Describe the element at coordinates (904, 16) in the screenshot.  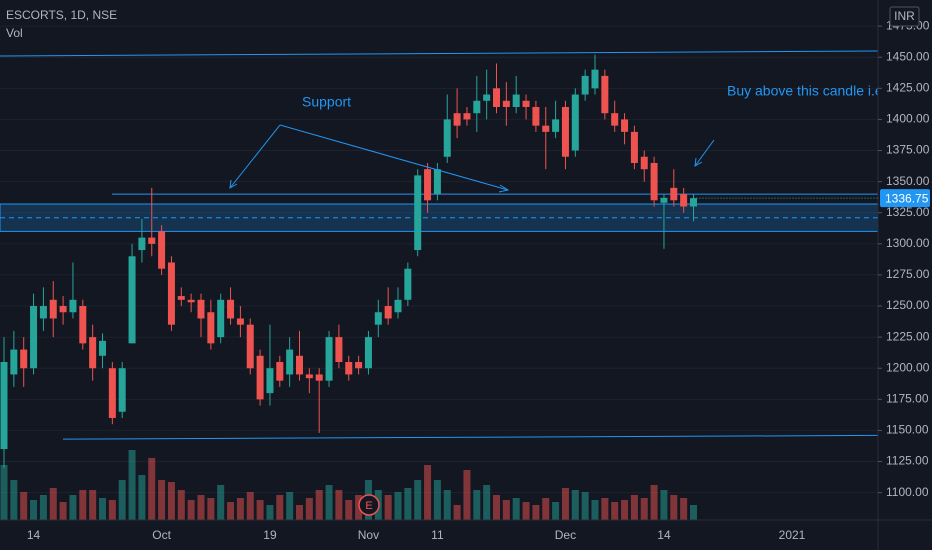
I see `currency: INR` at that location.